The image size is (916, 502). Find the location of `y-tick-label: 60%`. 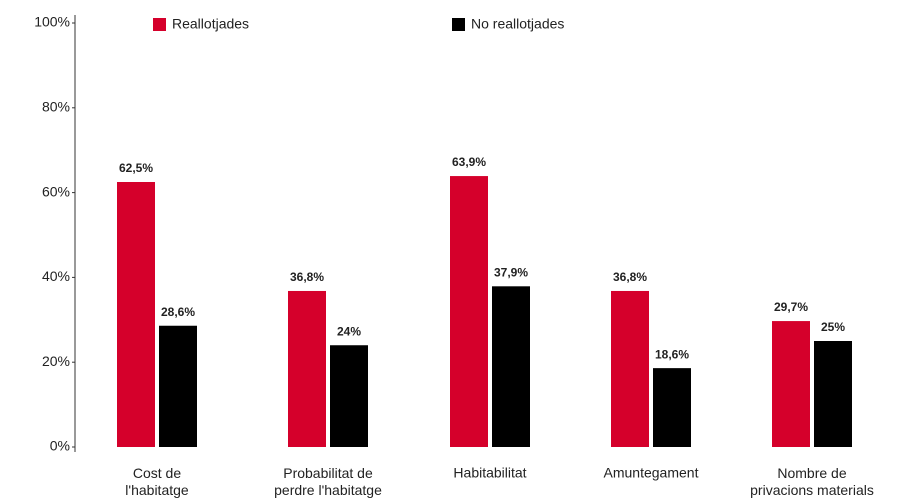

y-tick-label: 60% is located at coordinates (56, 191).